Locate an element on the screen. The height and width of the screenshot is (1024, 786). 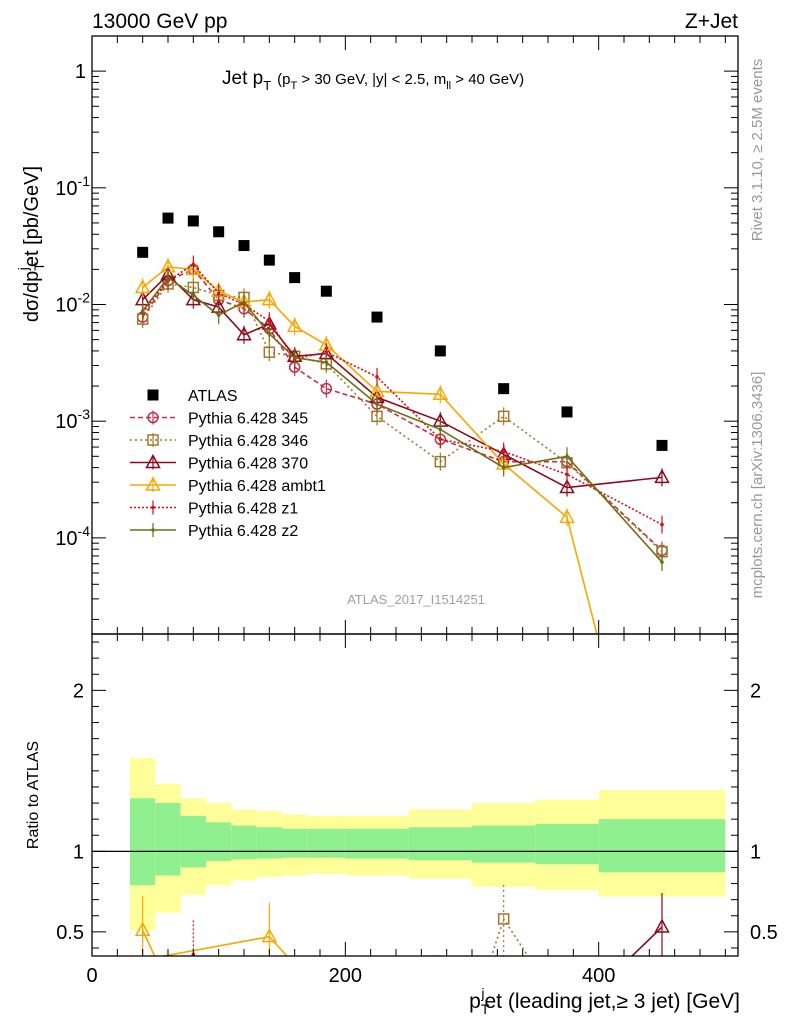
ratio-y-tick-label-left: 2 is located at coordinates (78, 691).